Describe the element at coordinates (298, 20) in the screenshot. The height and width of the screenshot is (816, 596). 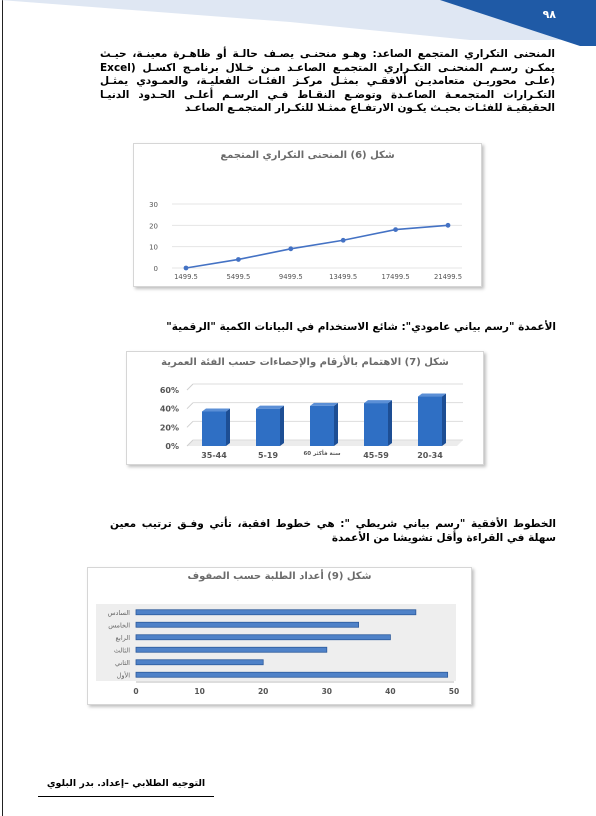
I see `header-shape-light` at that location.